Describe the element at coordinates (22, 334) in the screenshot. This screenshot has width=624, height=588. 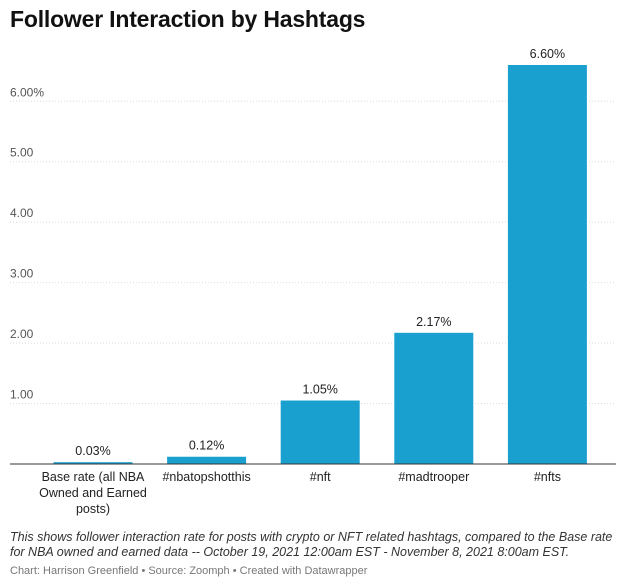
I see `y-tick-label: 2.00` at that location.